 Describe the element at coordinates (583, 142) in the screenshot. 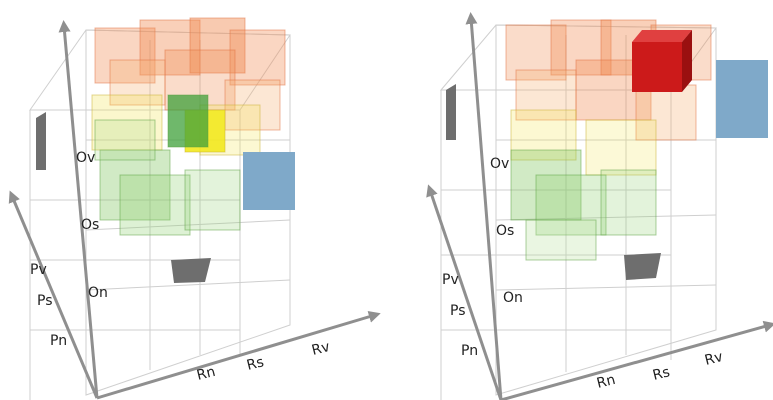

I see `yellow-cubes` at that location.